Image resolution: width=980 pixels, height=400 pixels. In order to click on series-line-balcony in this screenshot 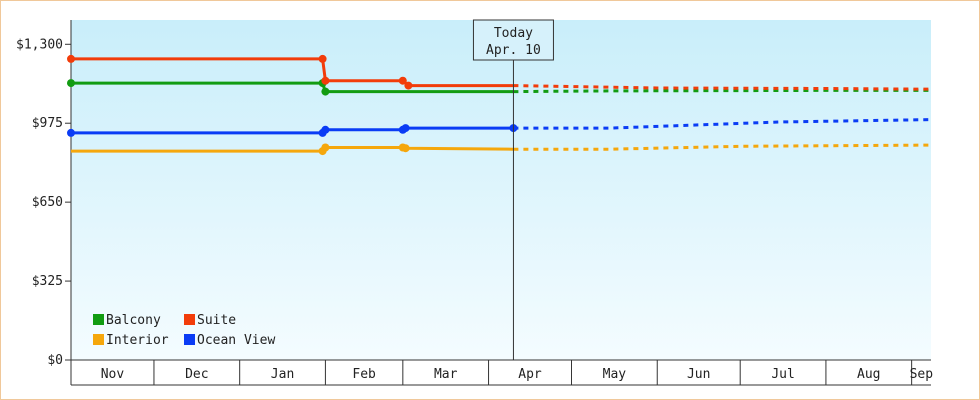, I will do `click(292, 87)`.